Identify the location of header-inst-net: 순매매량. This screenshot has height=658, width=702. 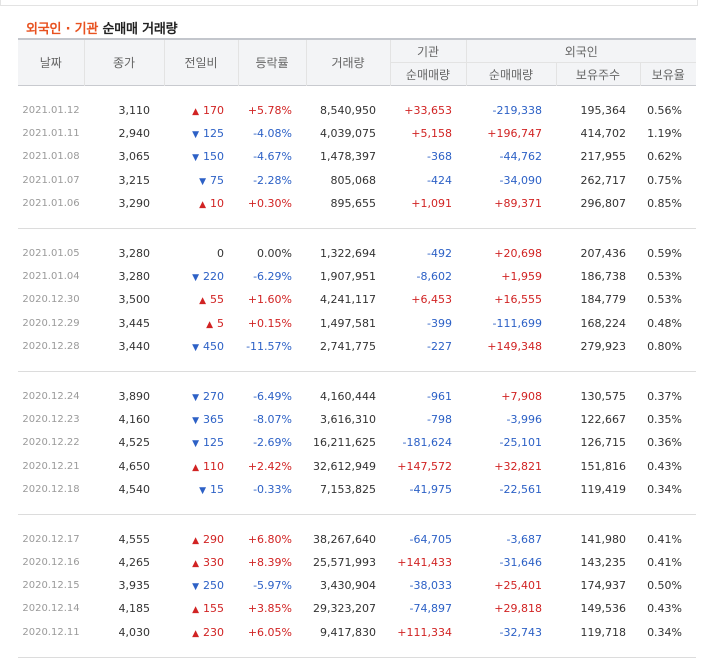
(427, 74).